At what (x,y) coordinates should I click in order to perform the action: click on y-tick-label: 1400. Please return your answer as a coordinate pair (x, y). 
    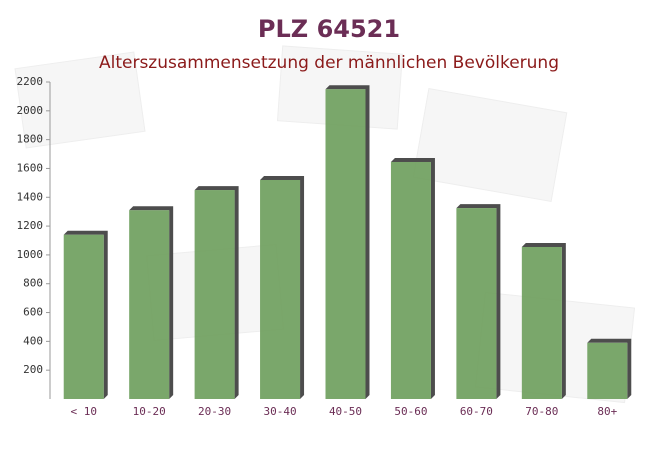
    Looking at the image, I should click on (30, 196).